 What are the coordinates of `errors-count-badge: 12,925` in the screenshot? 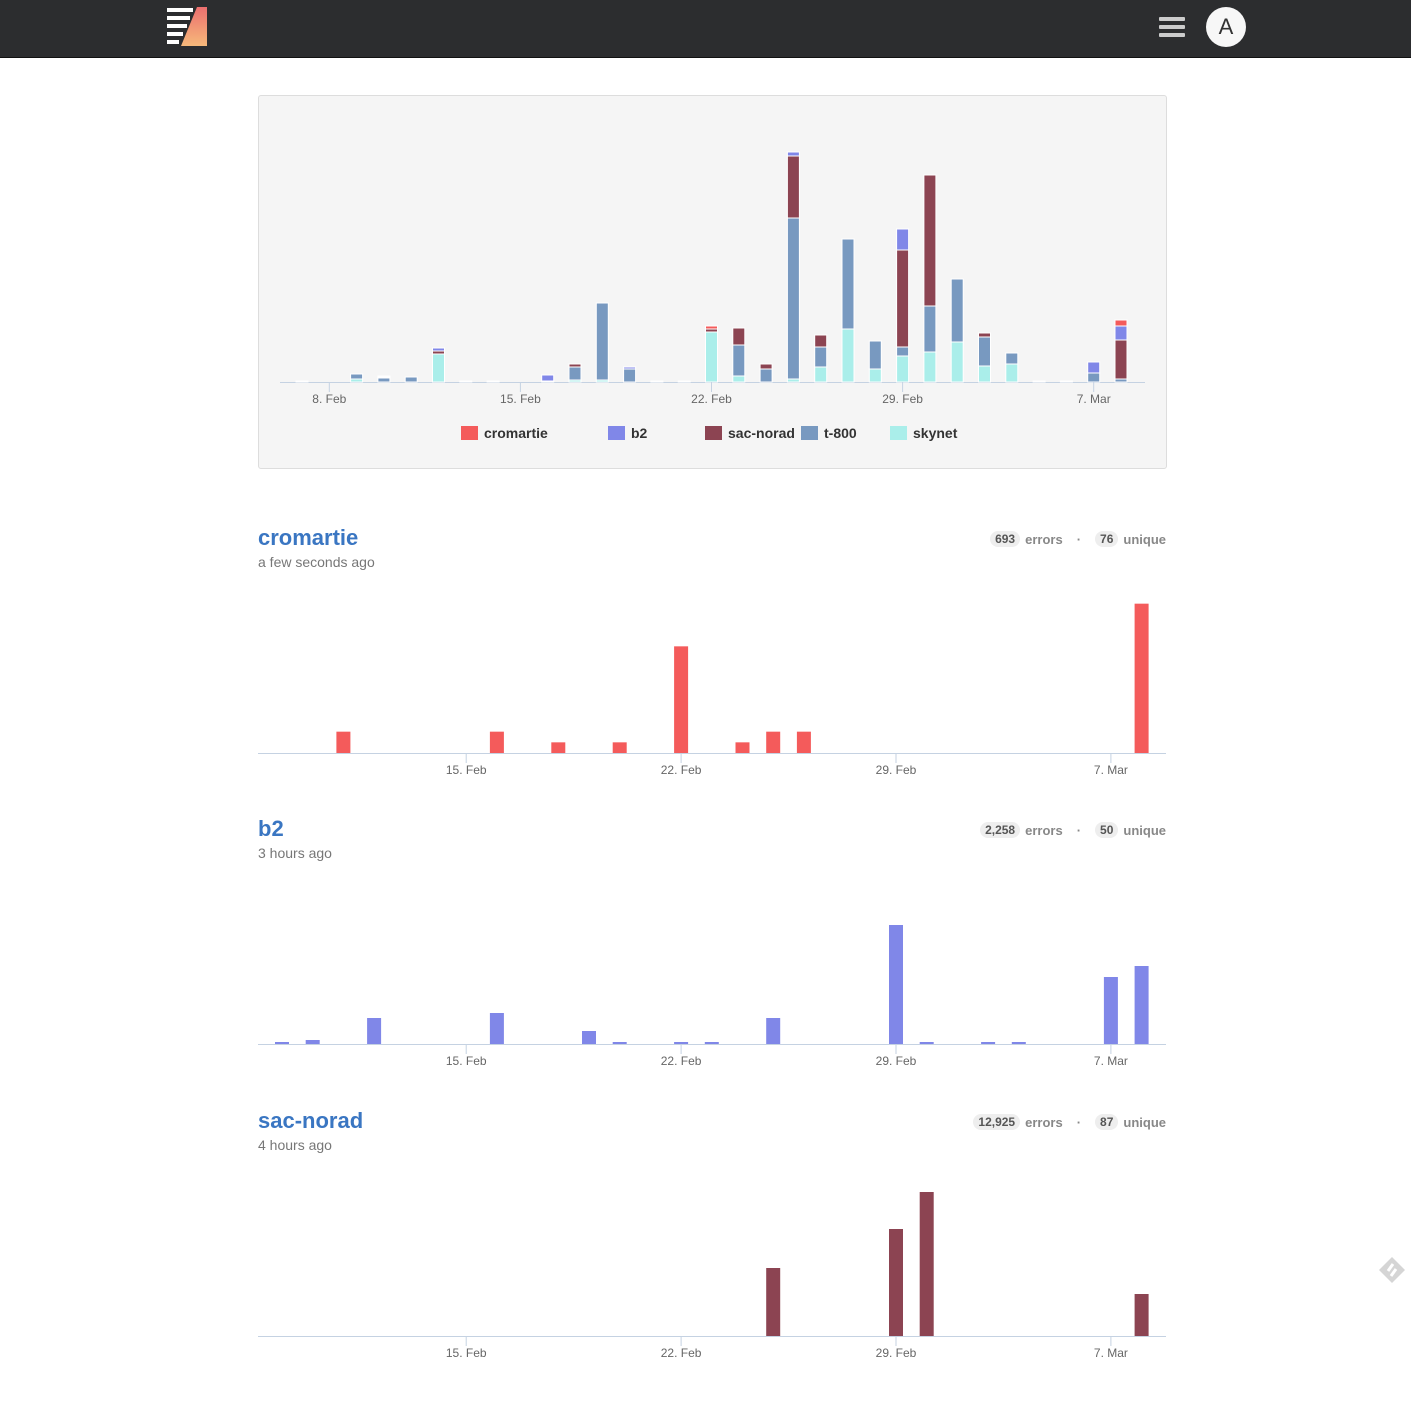 It's located at (997, 1122).